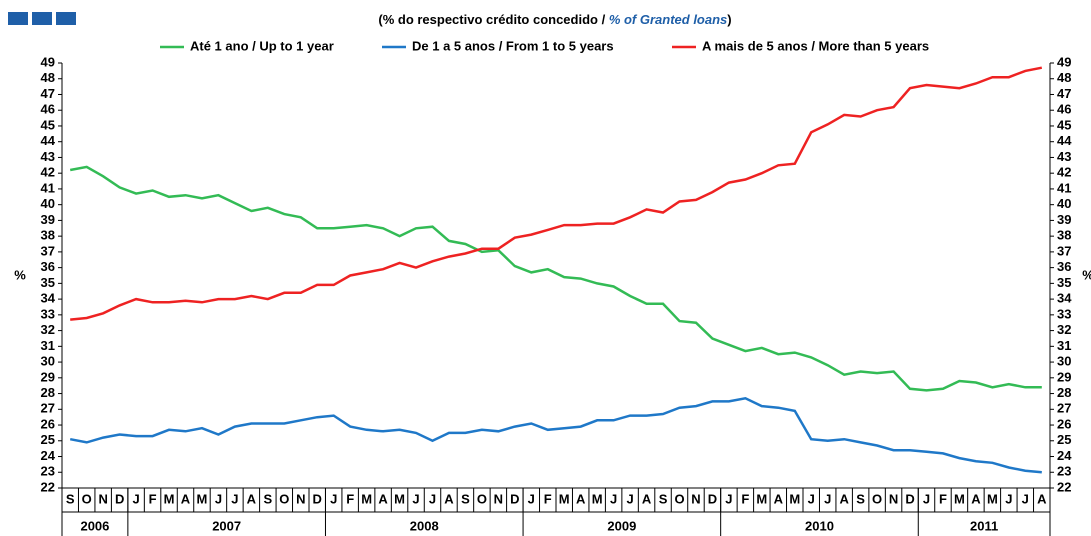  Describe the element at coordinates (1064, 392) in the screenshot. I see `y2-tick-label: 28` at that location.